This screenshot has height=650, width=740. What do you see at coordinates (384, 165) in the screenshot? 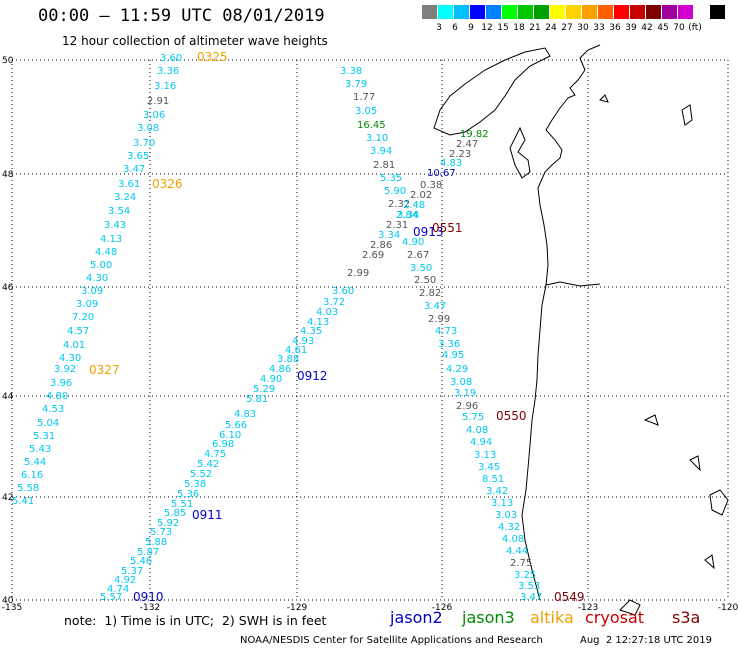
I see `wave-height-value: 2.81` at bounding box center [384, 165].